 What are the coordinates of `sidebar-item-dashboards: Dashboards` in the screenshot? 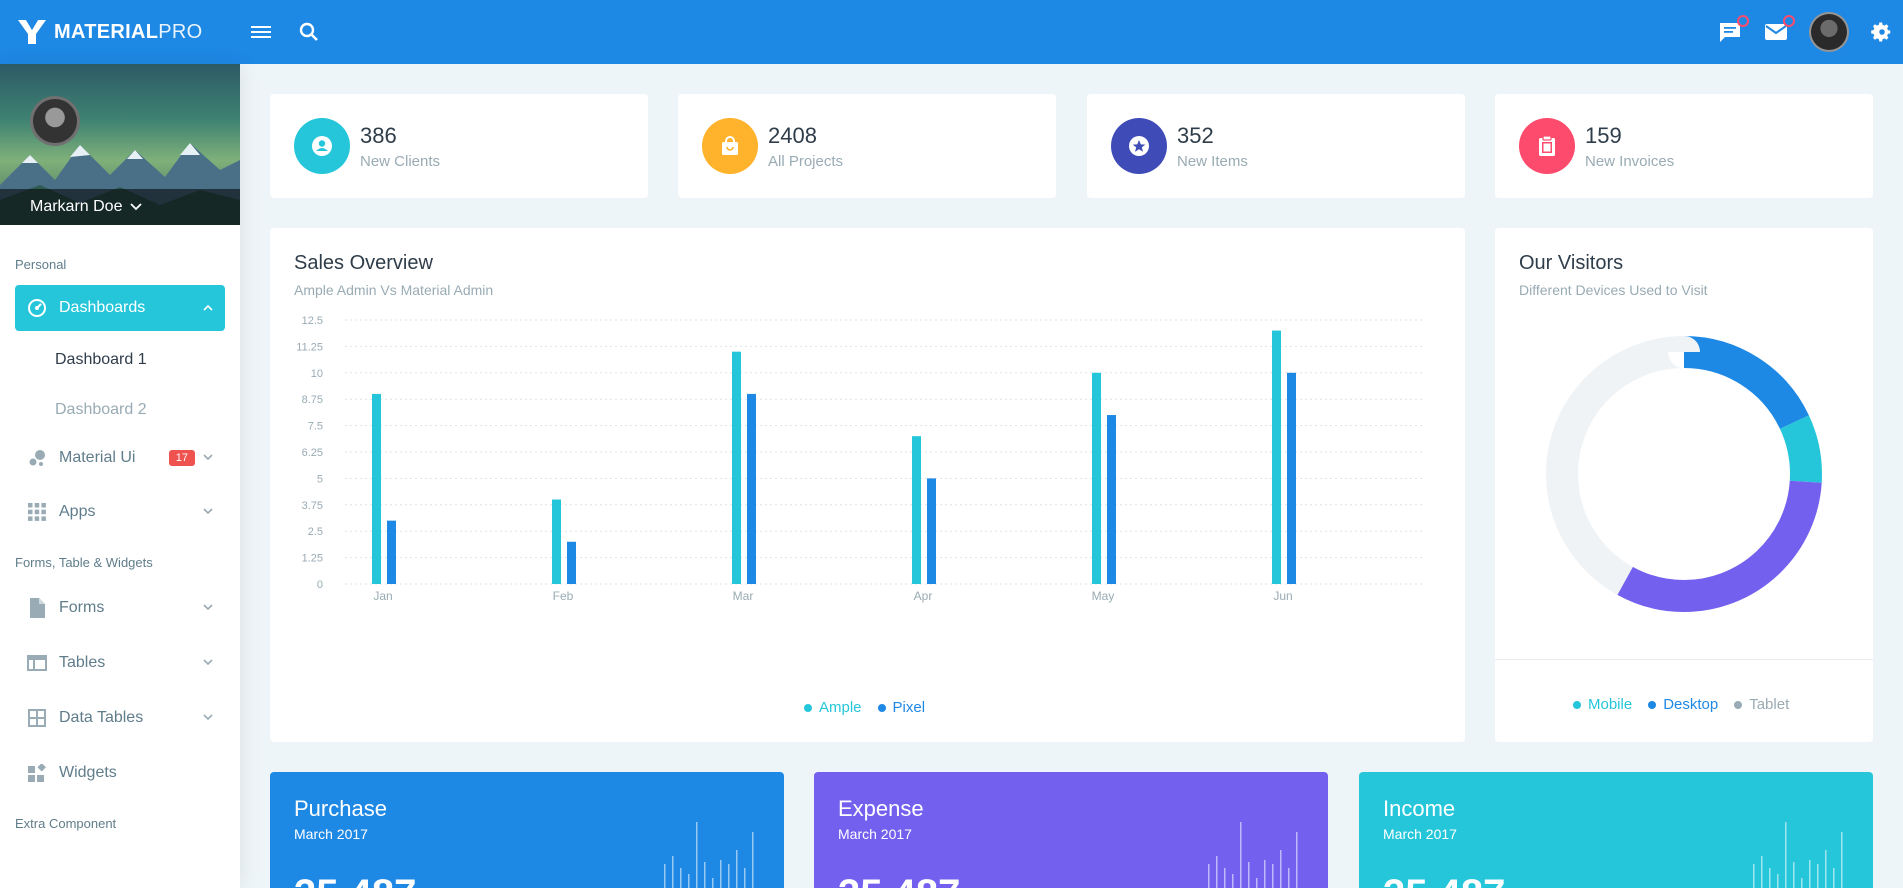 It's located at (120, 308).